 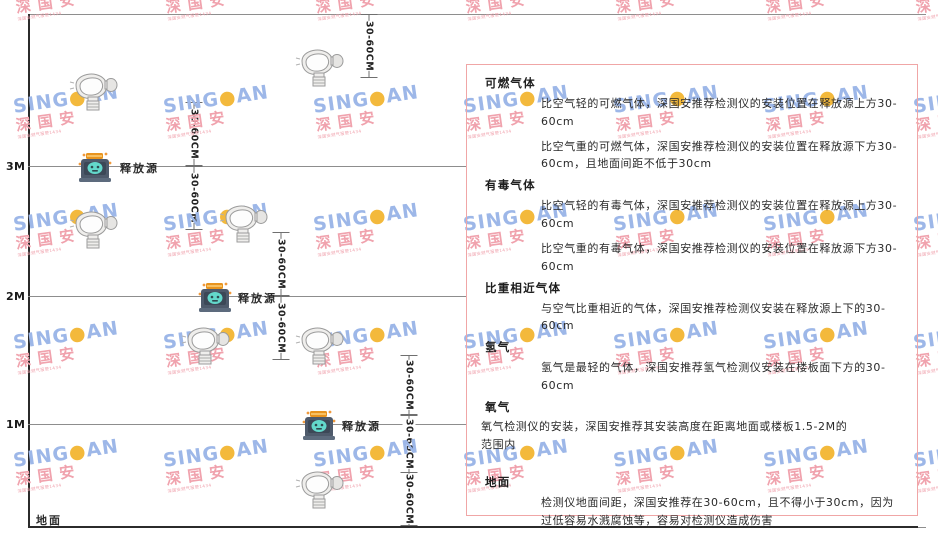 I want to click on axis-label-3m: 3M, so click(x=16, y=166).